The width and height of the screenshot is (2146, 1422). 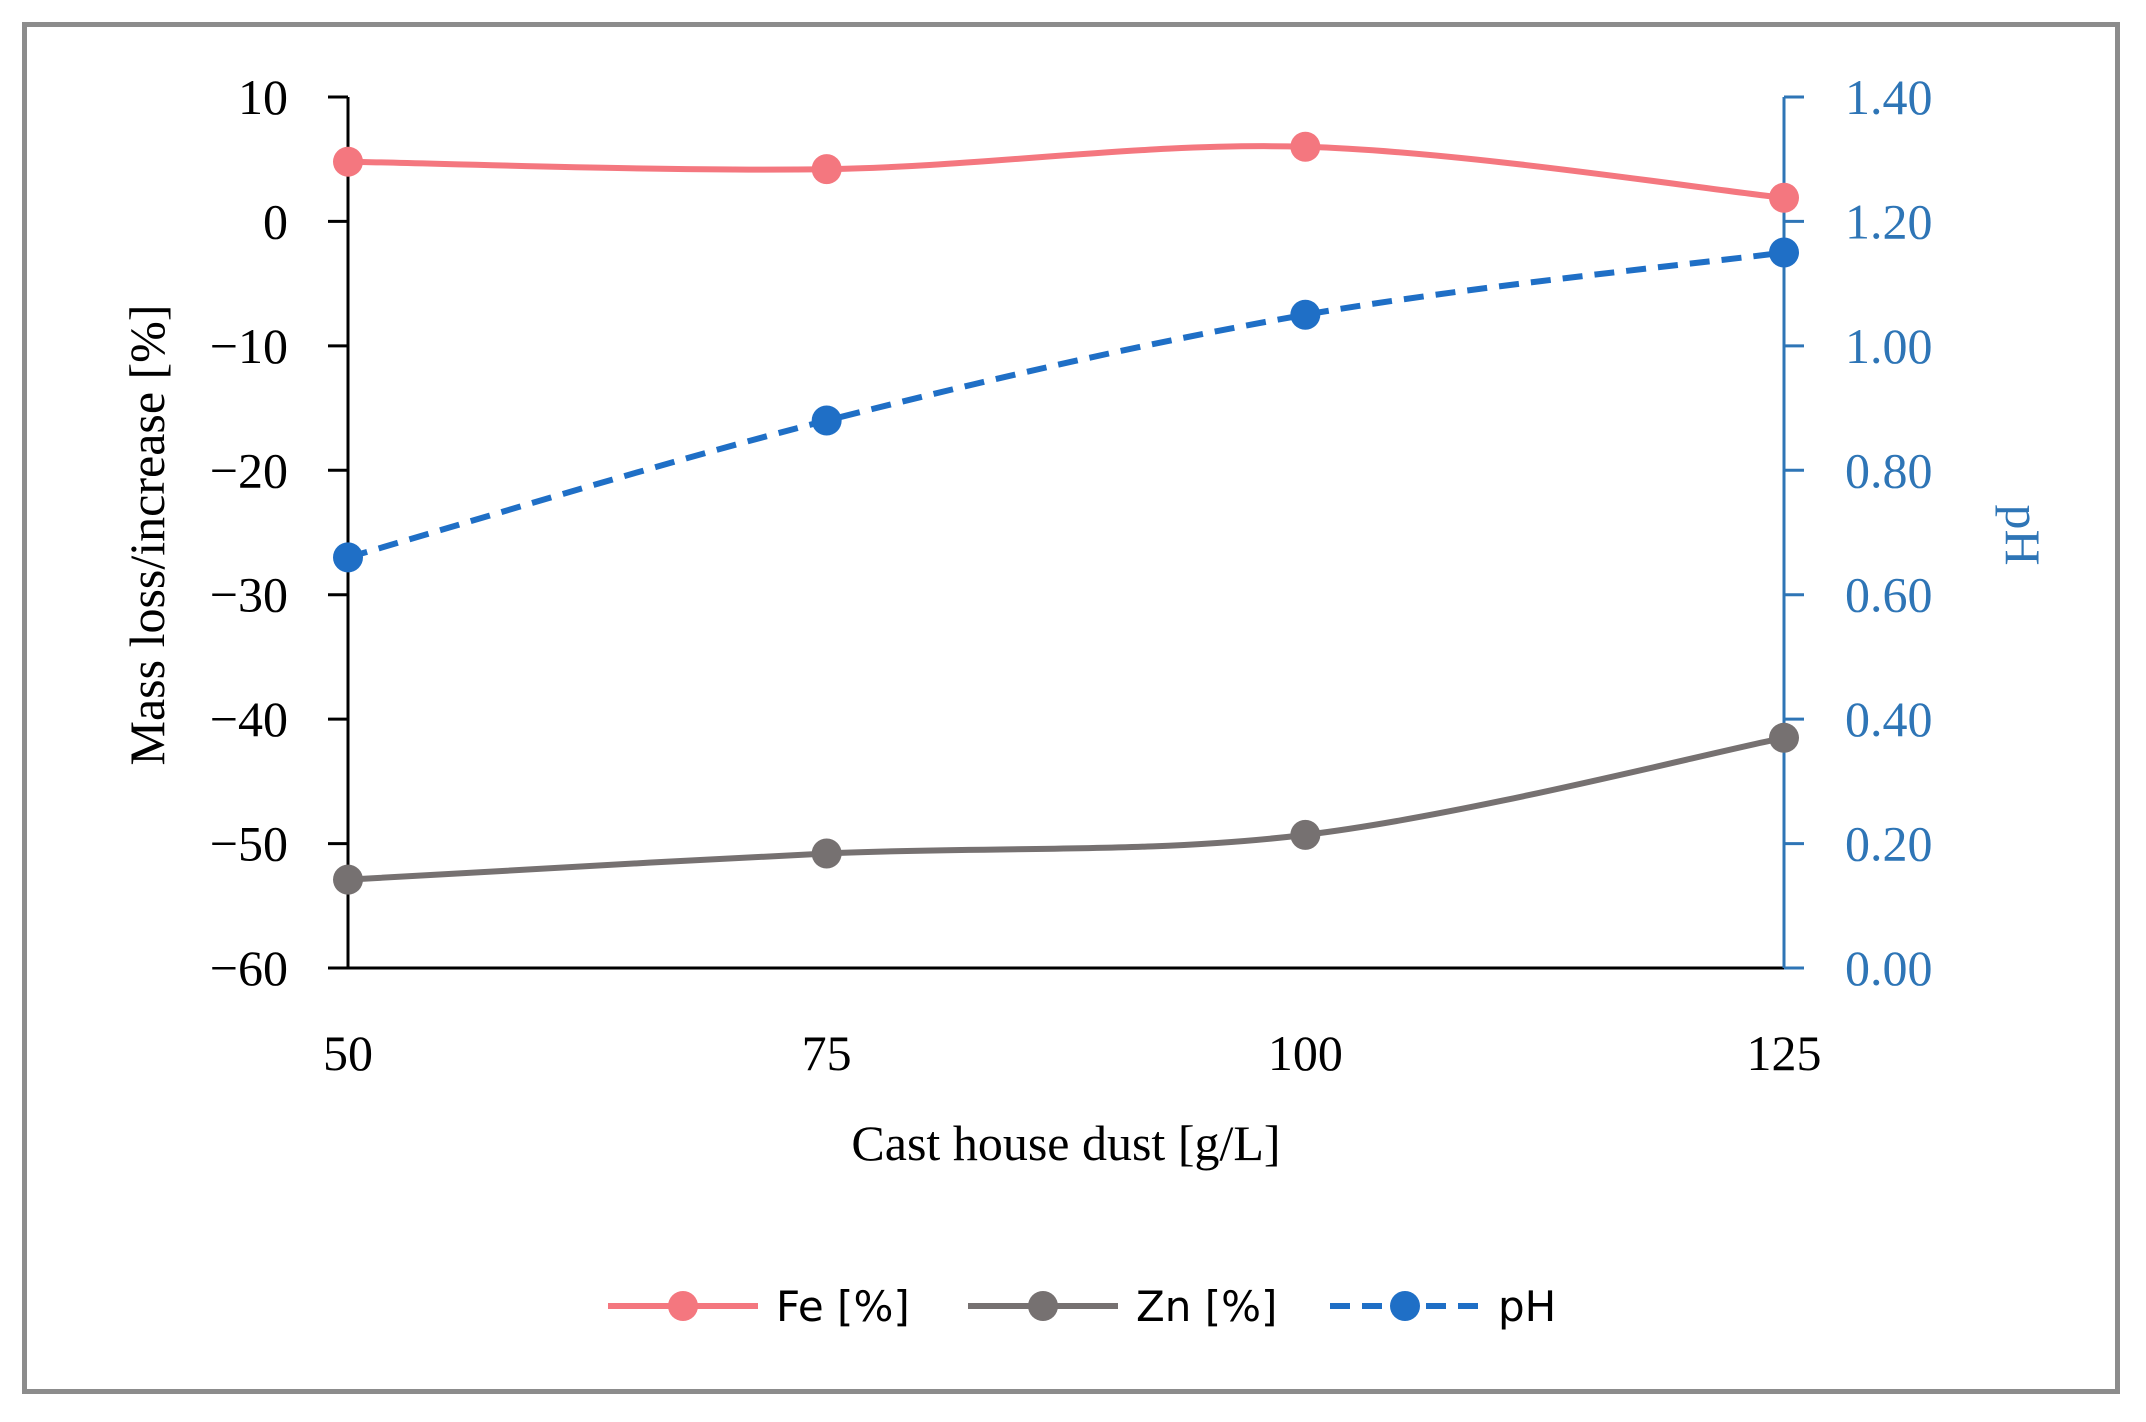 I want to click on y-tick-label: 0, so click(x=275, y=221).